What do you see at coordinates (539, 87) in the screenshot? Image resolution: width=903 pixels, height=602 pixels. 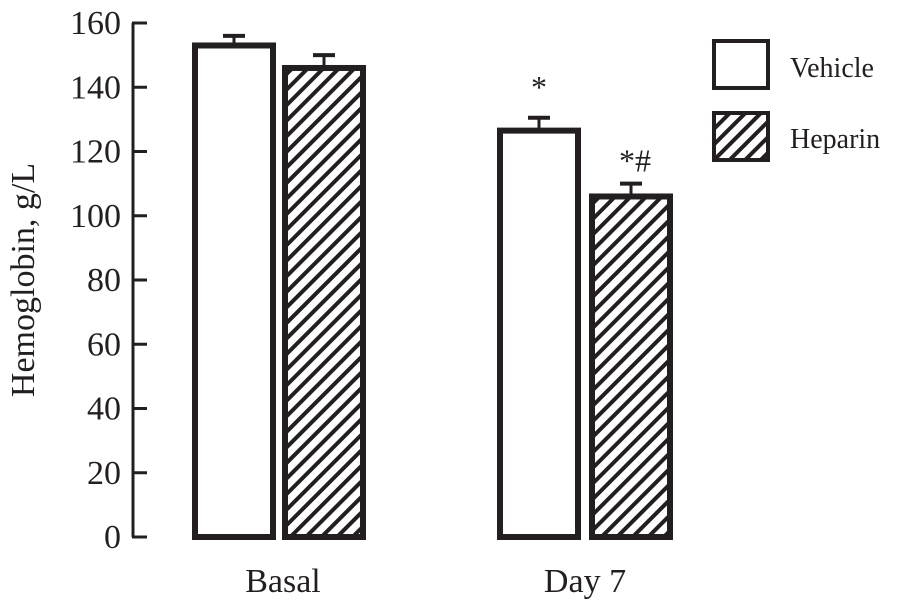 I see `significance-marker: *` at bounding box center [539, 87].